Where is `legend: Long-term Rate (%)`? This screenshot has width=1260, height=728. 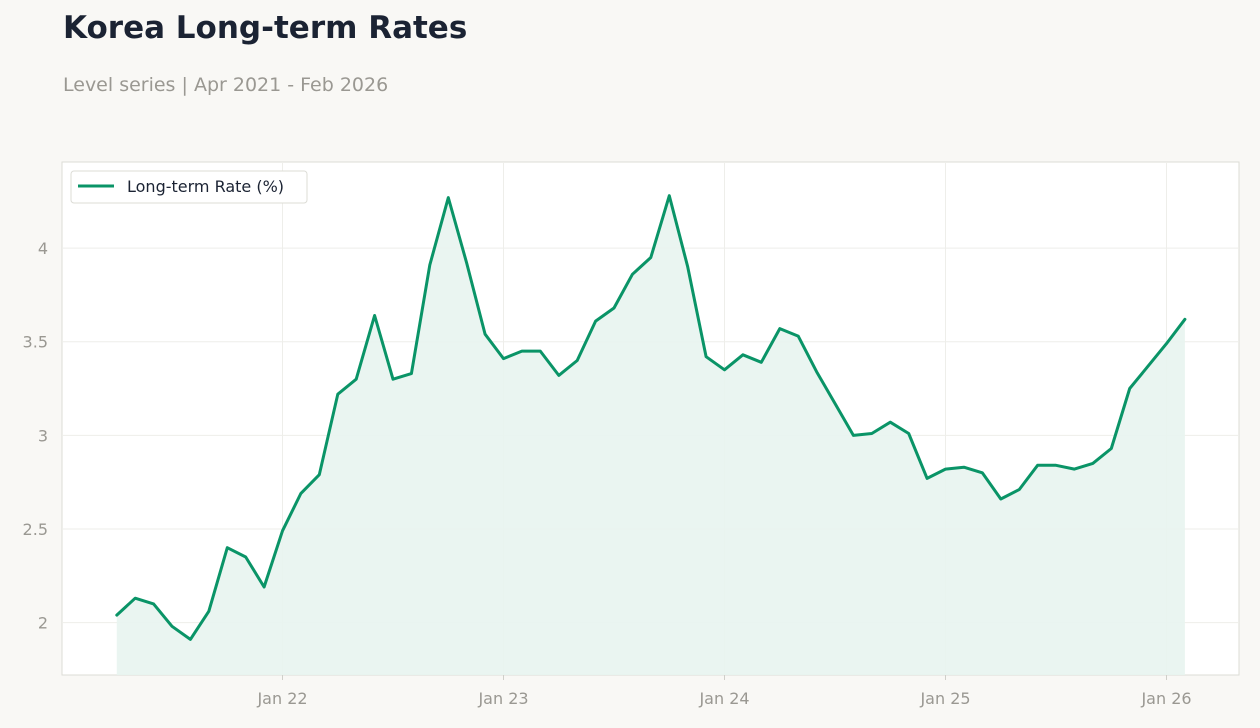
legend: Long-term Rate (%) is located at coordinates (189, 187).